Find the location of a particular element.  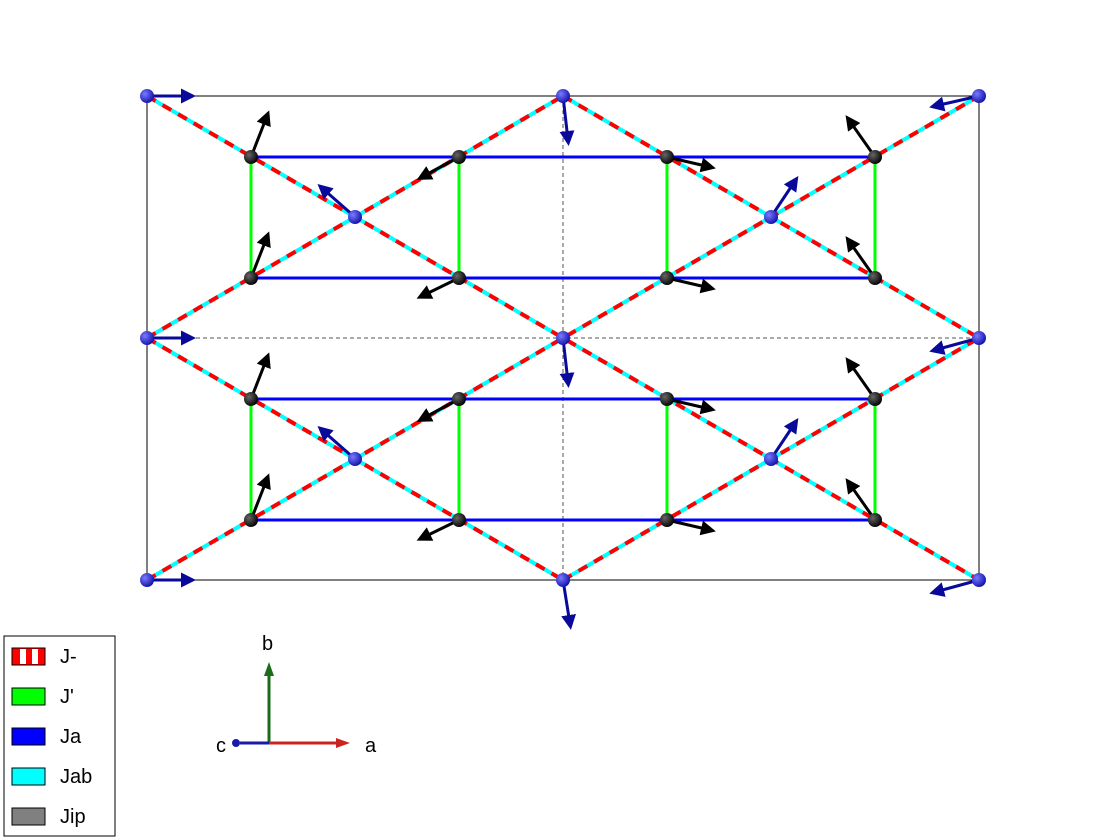

legend-swatch-jminus is located at coordinates (28, 656).